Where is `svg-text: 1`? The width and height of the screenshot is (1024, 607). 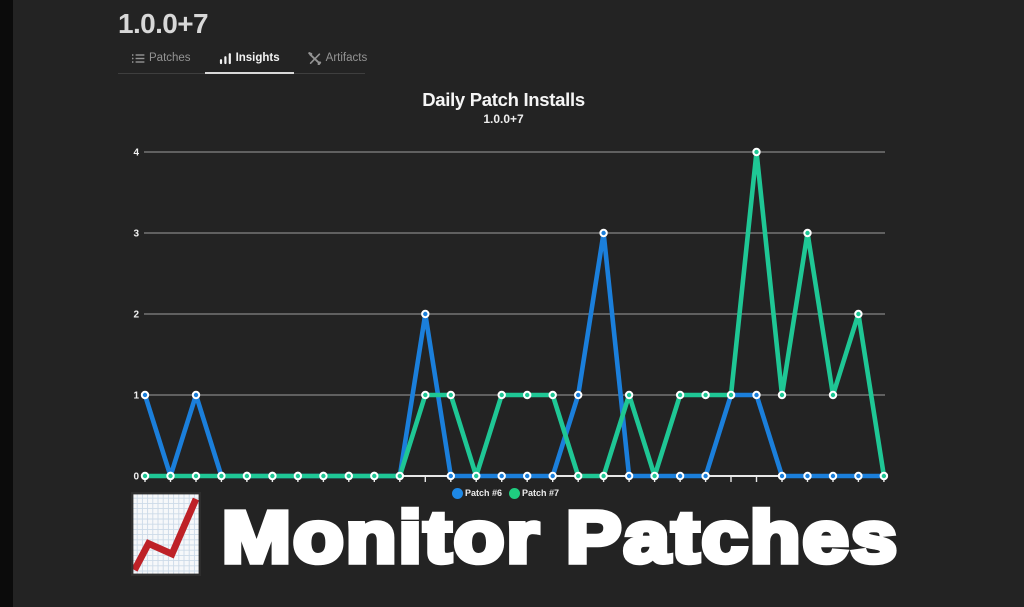 svg-text: 1 is located at coordinates (136, 396).